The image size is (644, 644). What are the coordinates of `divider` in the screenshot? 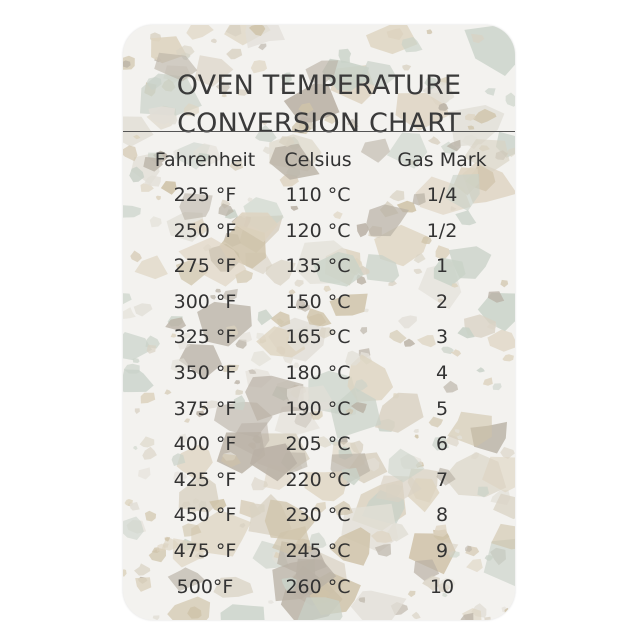 It's located at (319, 131).